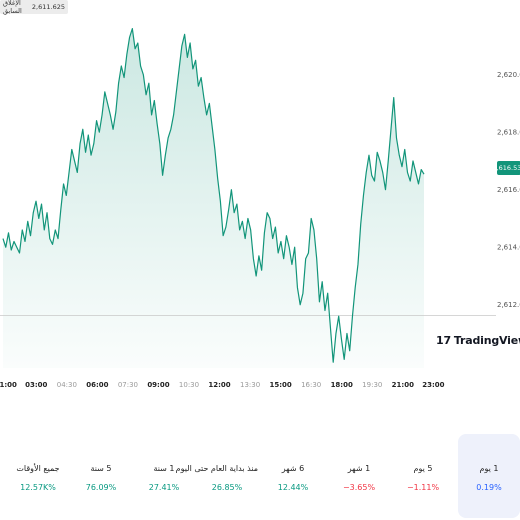 Image resolution: width=520 pixels, height=520 pixels. What do you see at coordinates (250, 385) in the screenshot?
I see `x-tick-label: 13:30` at bounding box center [250, 385].